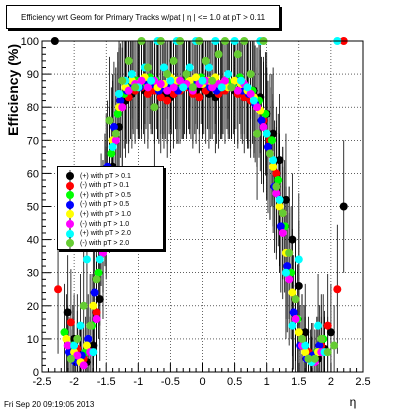 This screenshot has height=414, width=400. What do you see at coordinates (105, 176) in the screenshot?
I see `legend-label: (+) with pT > 0.1` at bounding box center [105, 176].